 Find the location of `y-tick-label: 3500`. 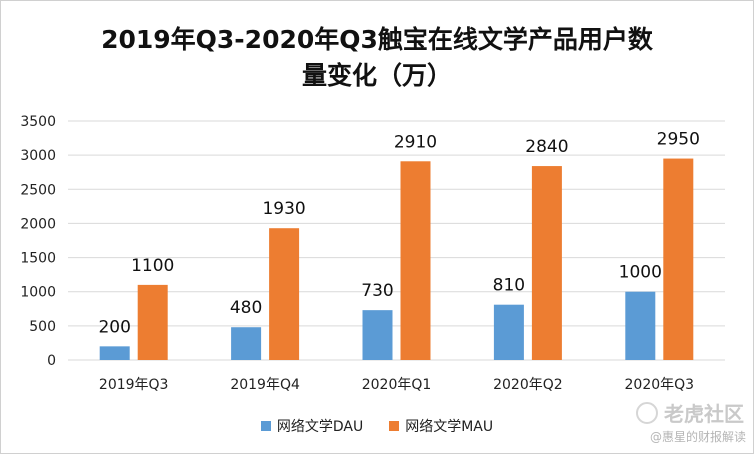

y-tick-label: 3500 is located at coordinates (38, 122).